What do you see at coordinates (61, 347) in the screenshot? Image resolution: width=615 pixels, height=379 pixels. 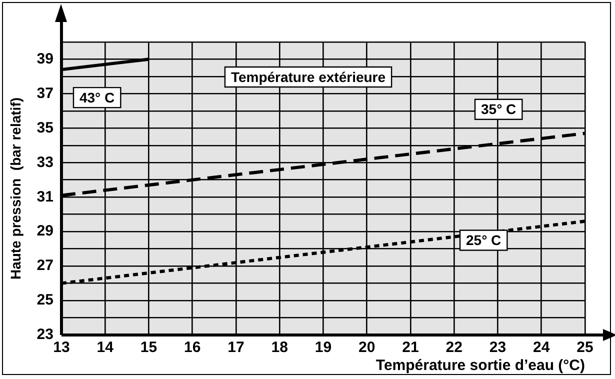 I see `x-tick-label: 13` at bounding box center [61, 347].